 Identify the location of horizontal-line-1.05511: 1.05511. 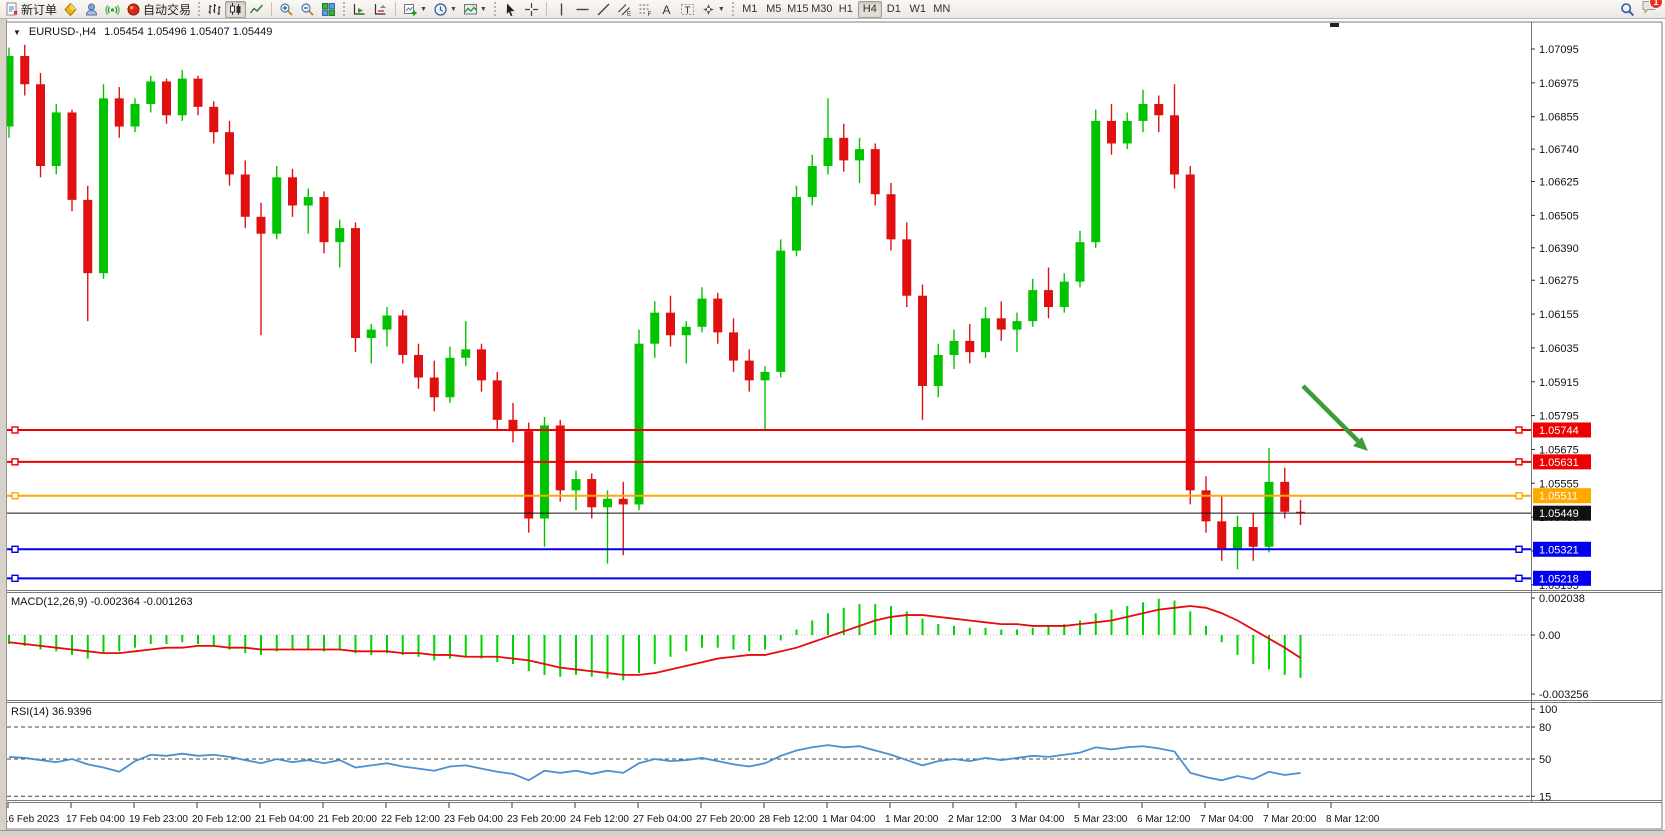
(799, 496).